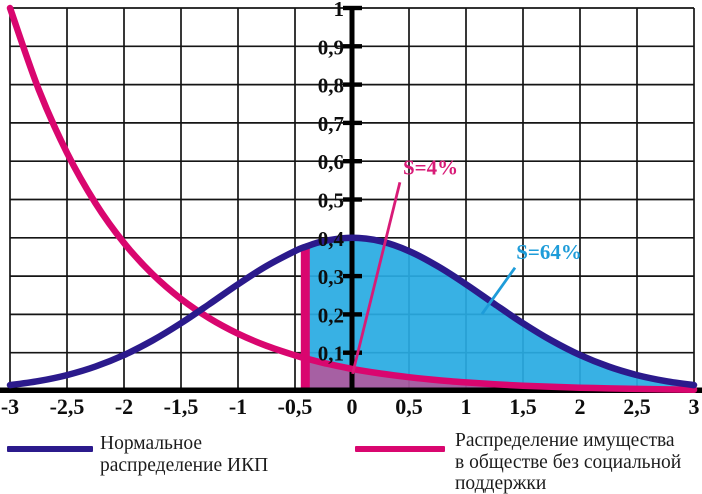 Image resolution: width=702 pixels, height=494 pixels. I want to click on annotation-layer: S=4% S=64%, so click(466, 265).